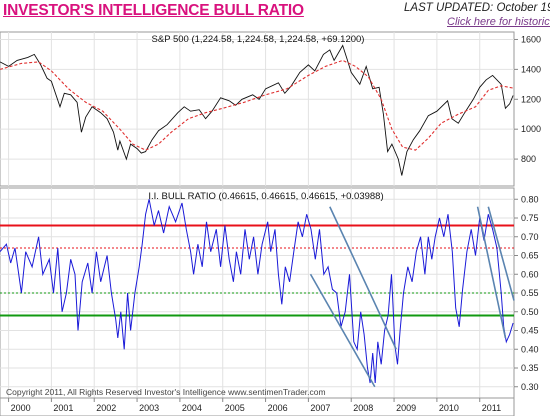 The image size is (550, 416). What do you see at coordinates (530, 218) in the screenshot?
I see `y-tick-label: 0.75` at bounding box center [530, 218].